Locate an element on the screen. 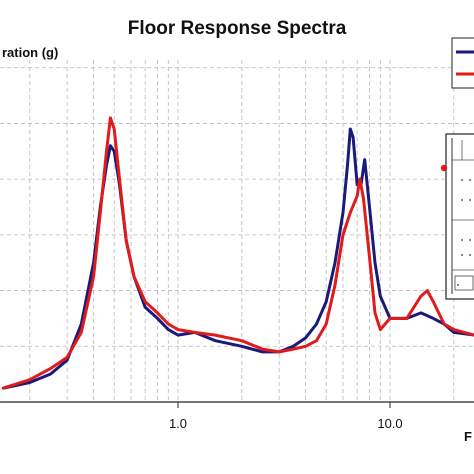 The image size is (474, 474). plan-room is located at coordinates (464, 283).